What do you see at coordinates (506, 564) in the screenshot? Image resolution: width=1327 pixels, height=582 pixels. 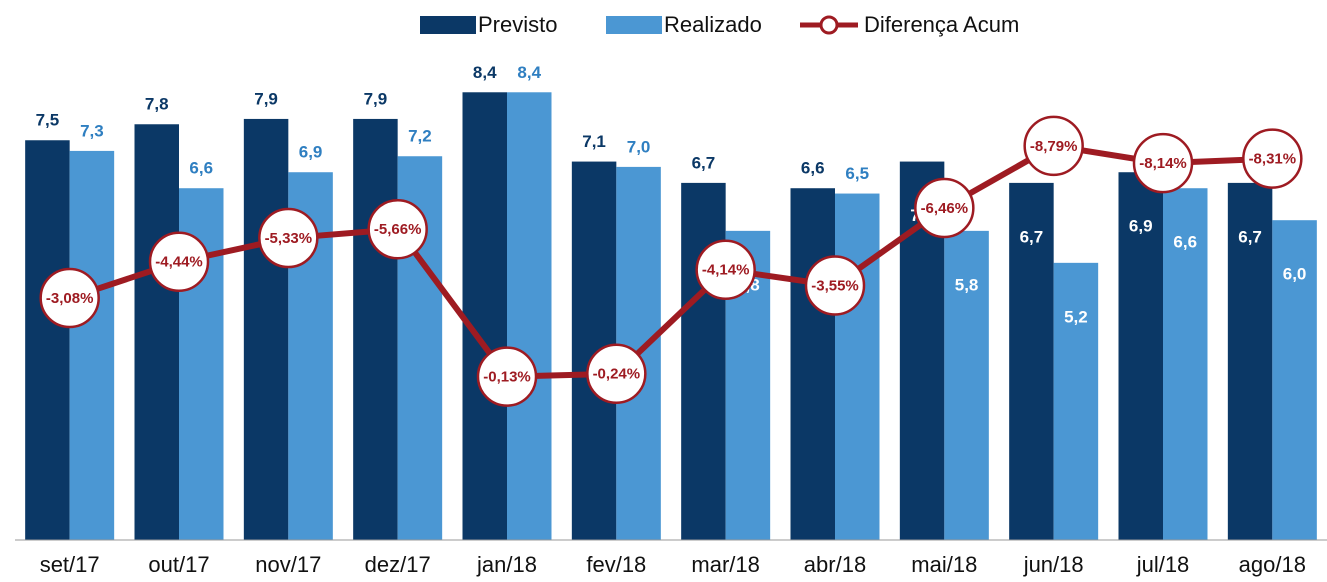 I see `x-tick-label: jan/18` at bounding box center [506, 564].